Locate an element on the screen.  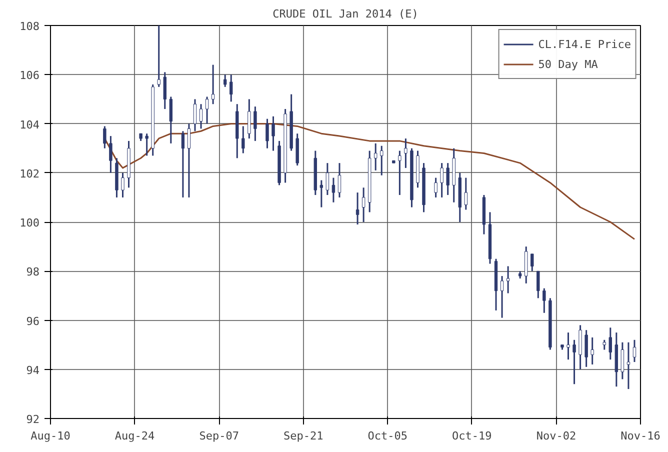
x-tick-label: Aug-10 is located at coordinates (50, 436).